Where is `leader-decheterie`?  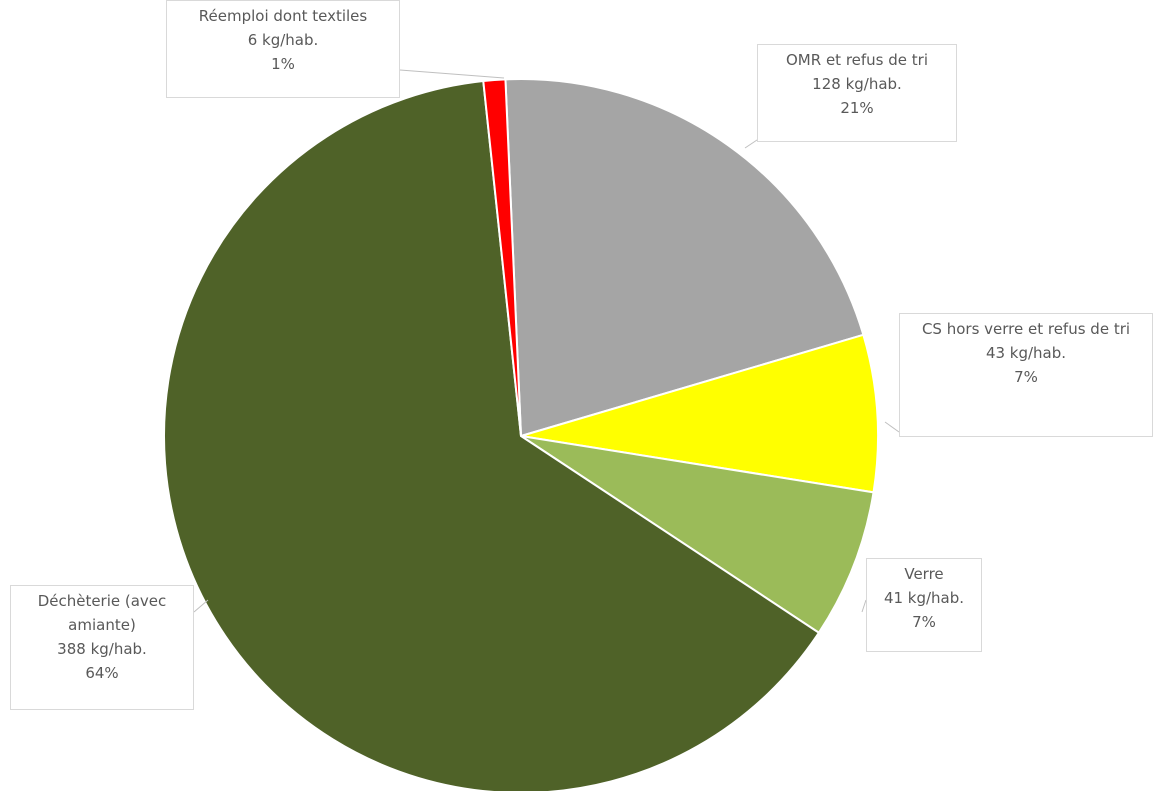
leader-decheterie is located at coordinates (201, 606).